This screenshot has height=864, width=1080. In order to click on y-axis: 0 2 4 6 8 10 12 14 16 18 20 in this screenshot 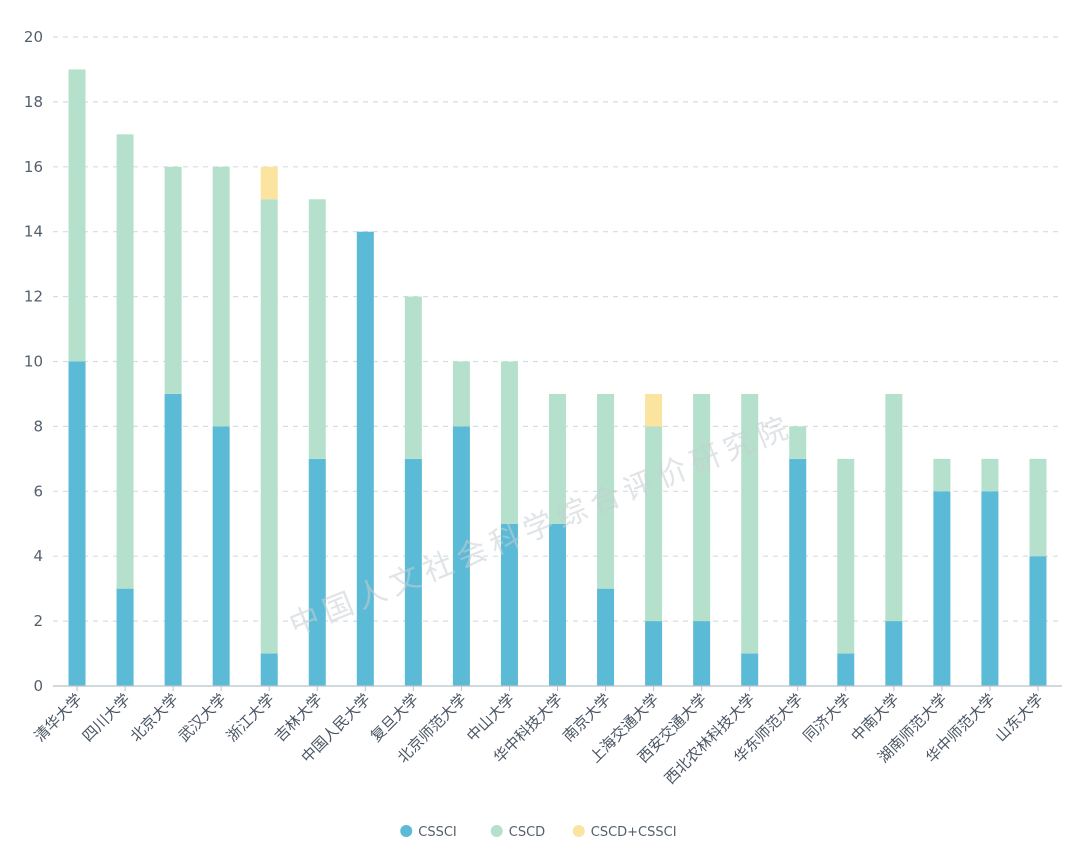, I will do `click(33, 361)`.